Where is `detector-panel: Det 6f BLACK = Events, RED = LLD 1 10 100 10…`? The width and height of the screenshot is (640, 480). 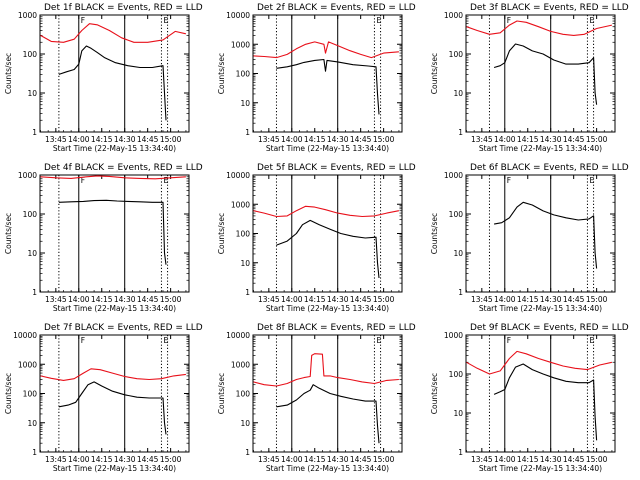
detector-panel: Det 6f BLACK = Events, RED = LLD 1 10 100 10… is located at coordinates (529, 238).